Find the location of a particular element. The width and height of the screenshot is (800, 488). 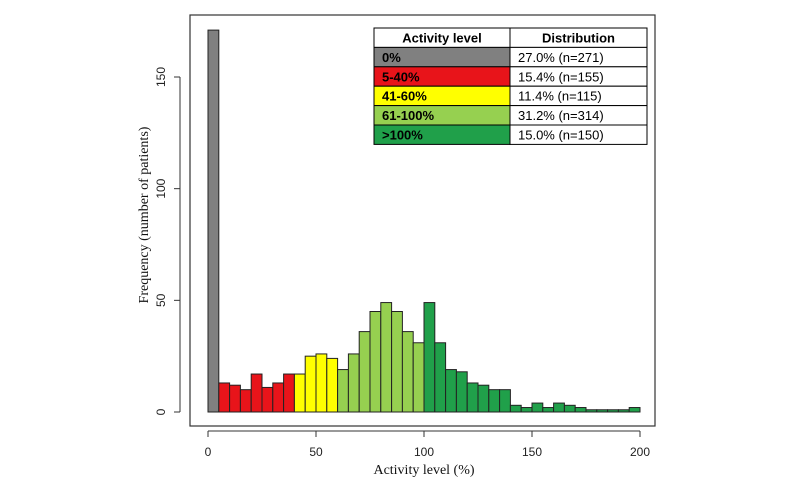

legend-distribution-value: 15.4% (n=155) is located at coordinates (561, 76).